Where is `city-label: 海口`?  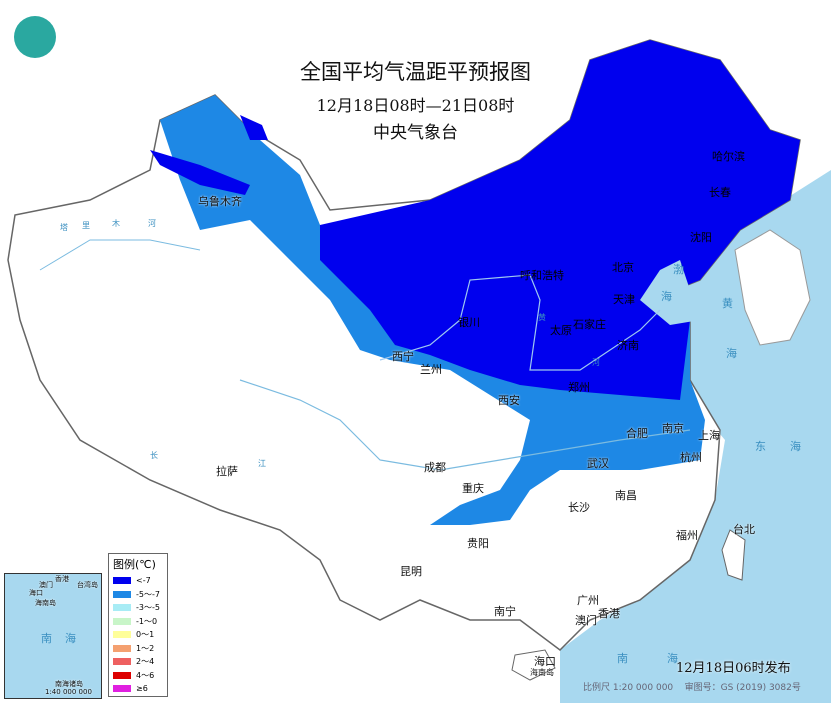 city-label: 海口 is located at coordinates (545, 661).